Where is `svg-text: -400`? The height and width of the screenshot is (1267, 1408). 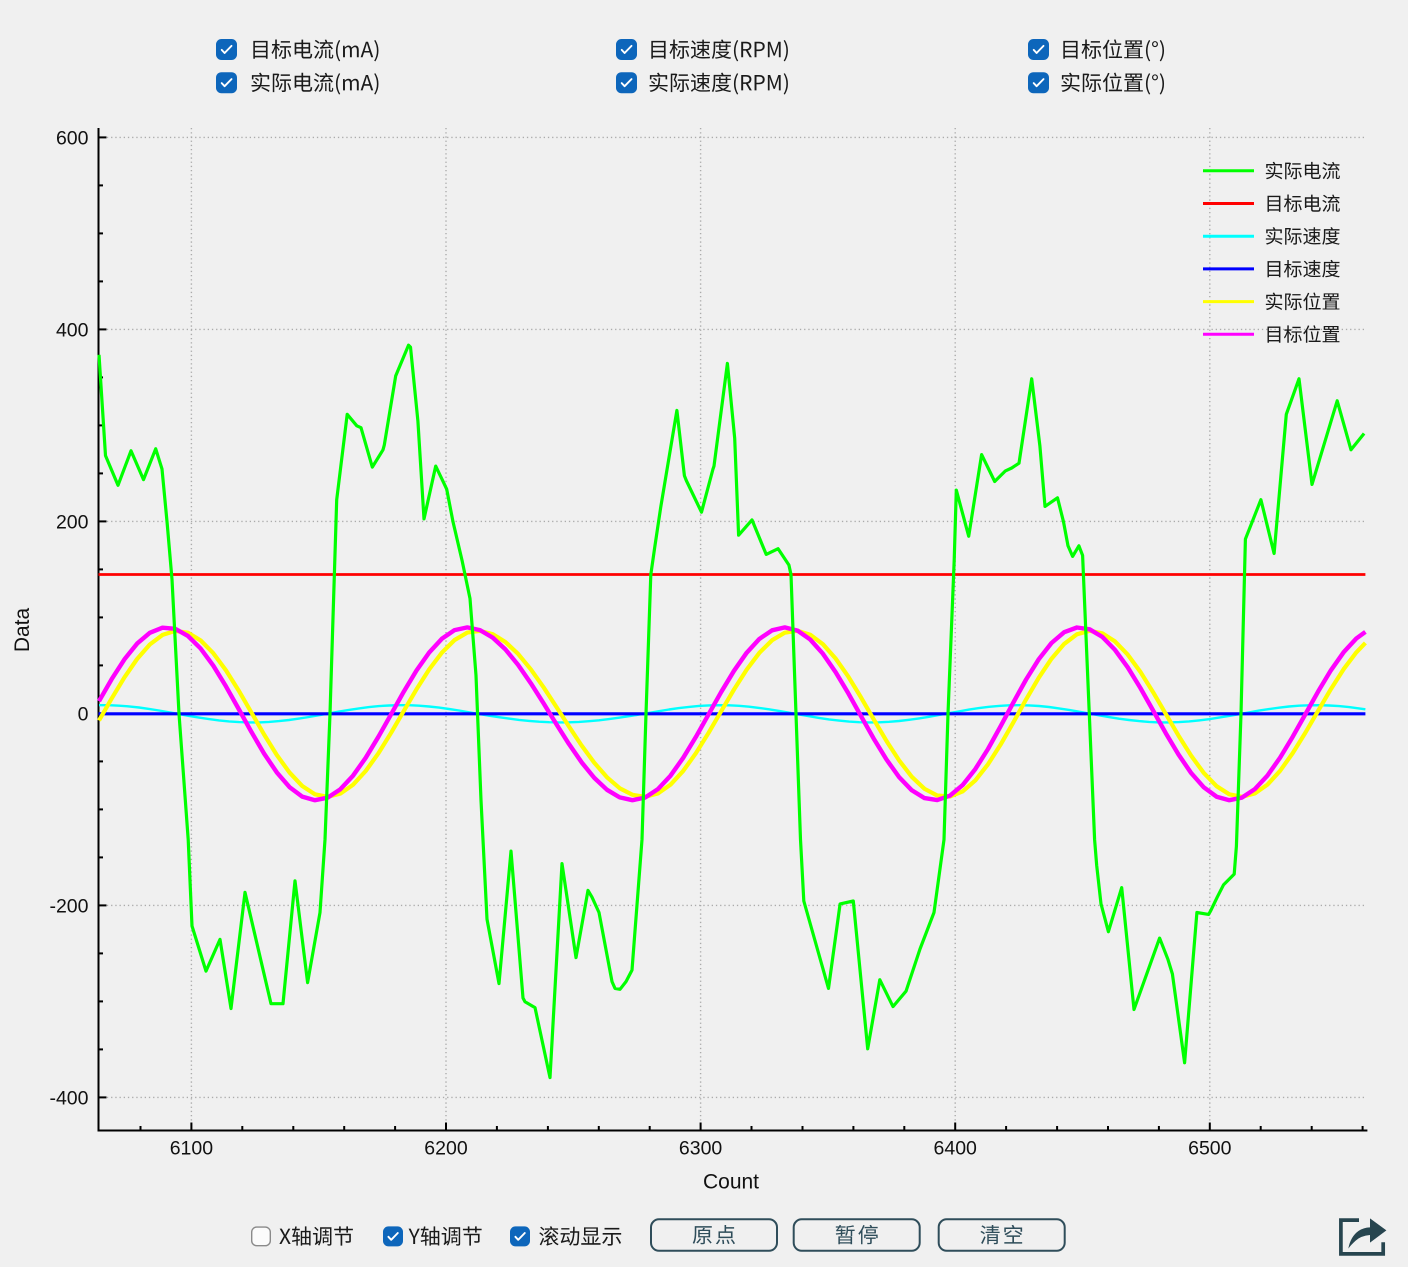
svg-text: -400 is located at coordinates (68, 1099).